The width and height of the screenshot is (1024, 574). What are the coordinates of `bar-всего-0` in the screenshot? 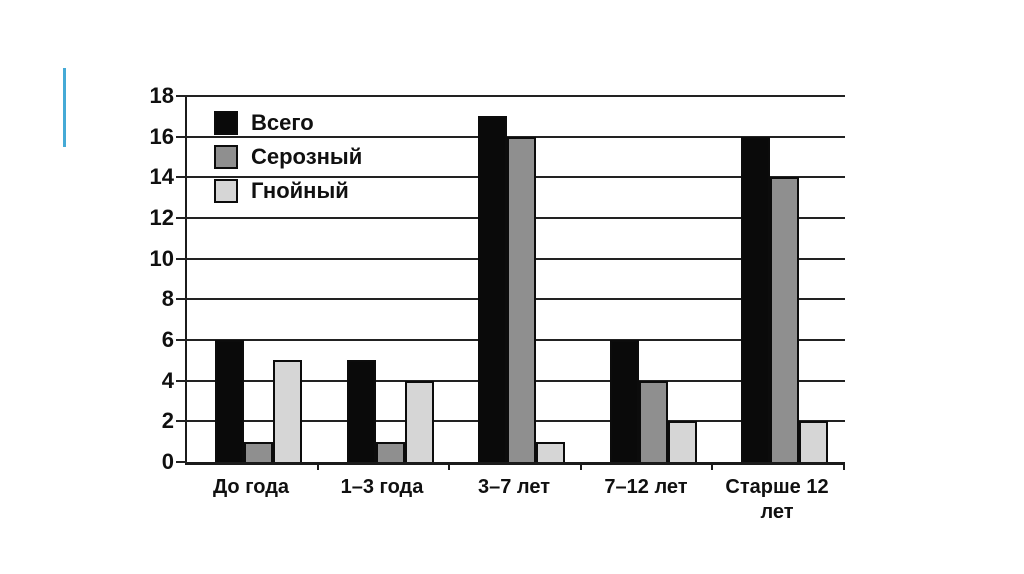 It's located at (229, 401).